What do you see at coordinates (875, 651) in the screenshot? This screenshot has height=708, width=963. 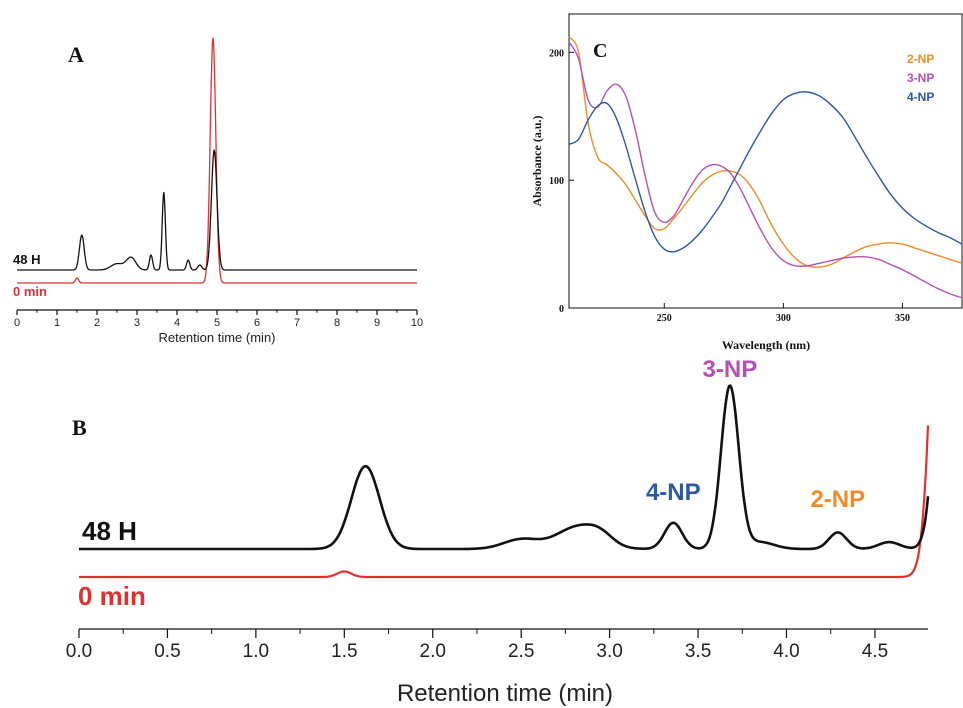 I see `panel-b-x-tick-label: 4.5` at bounding box center [875, 651].